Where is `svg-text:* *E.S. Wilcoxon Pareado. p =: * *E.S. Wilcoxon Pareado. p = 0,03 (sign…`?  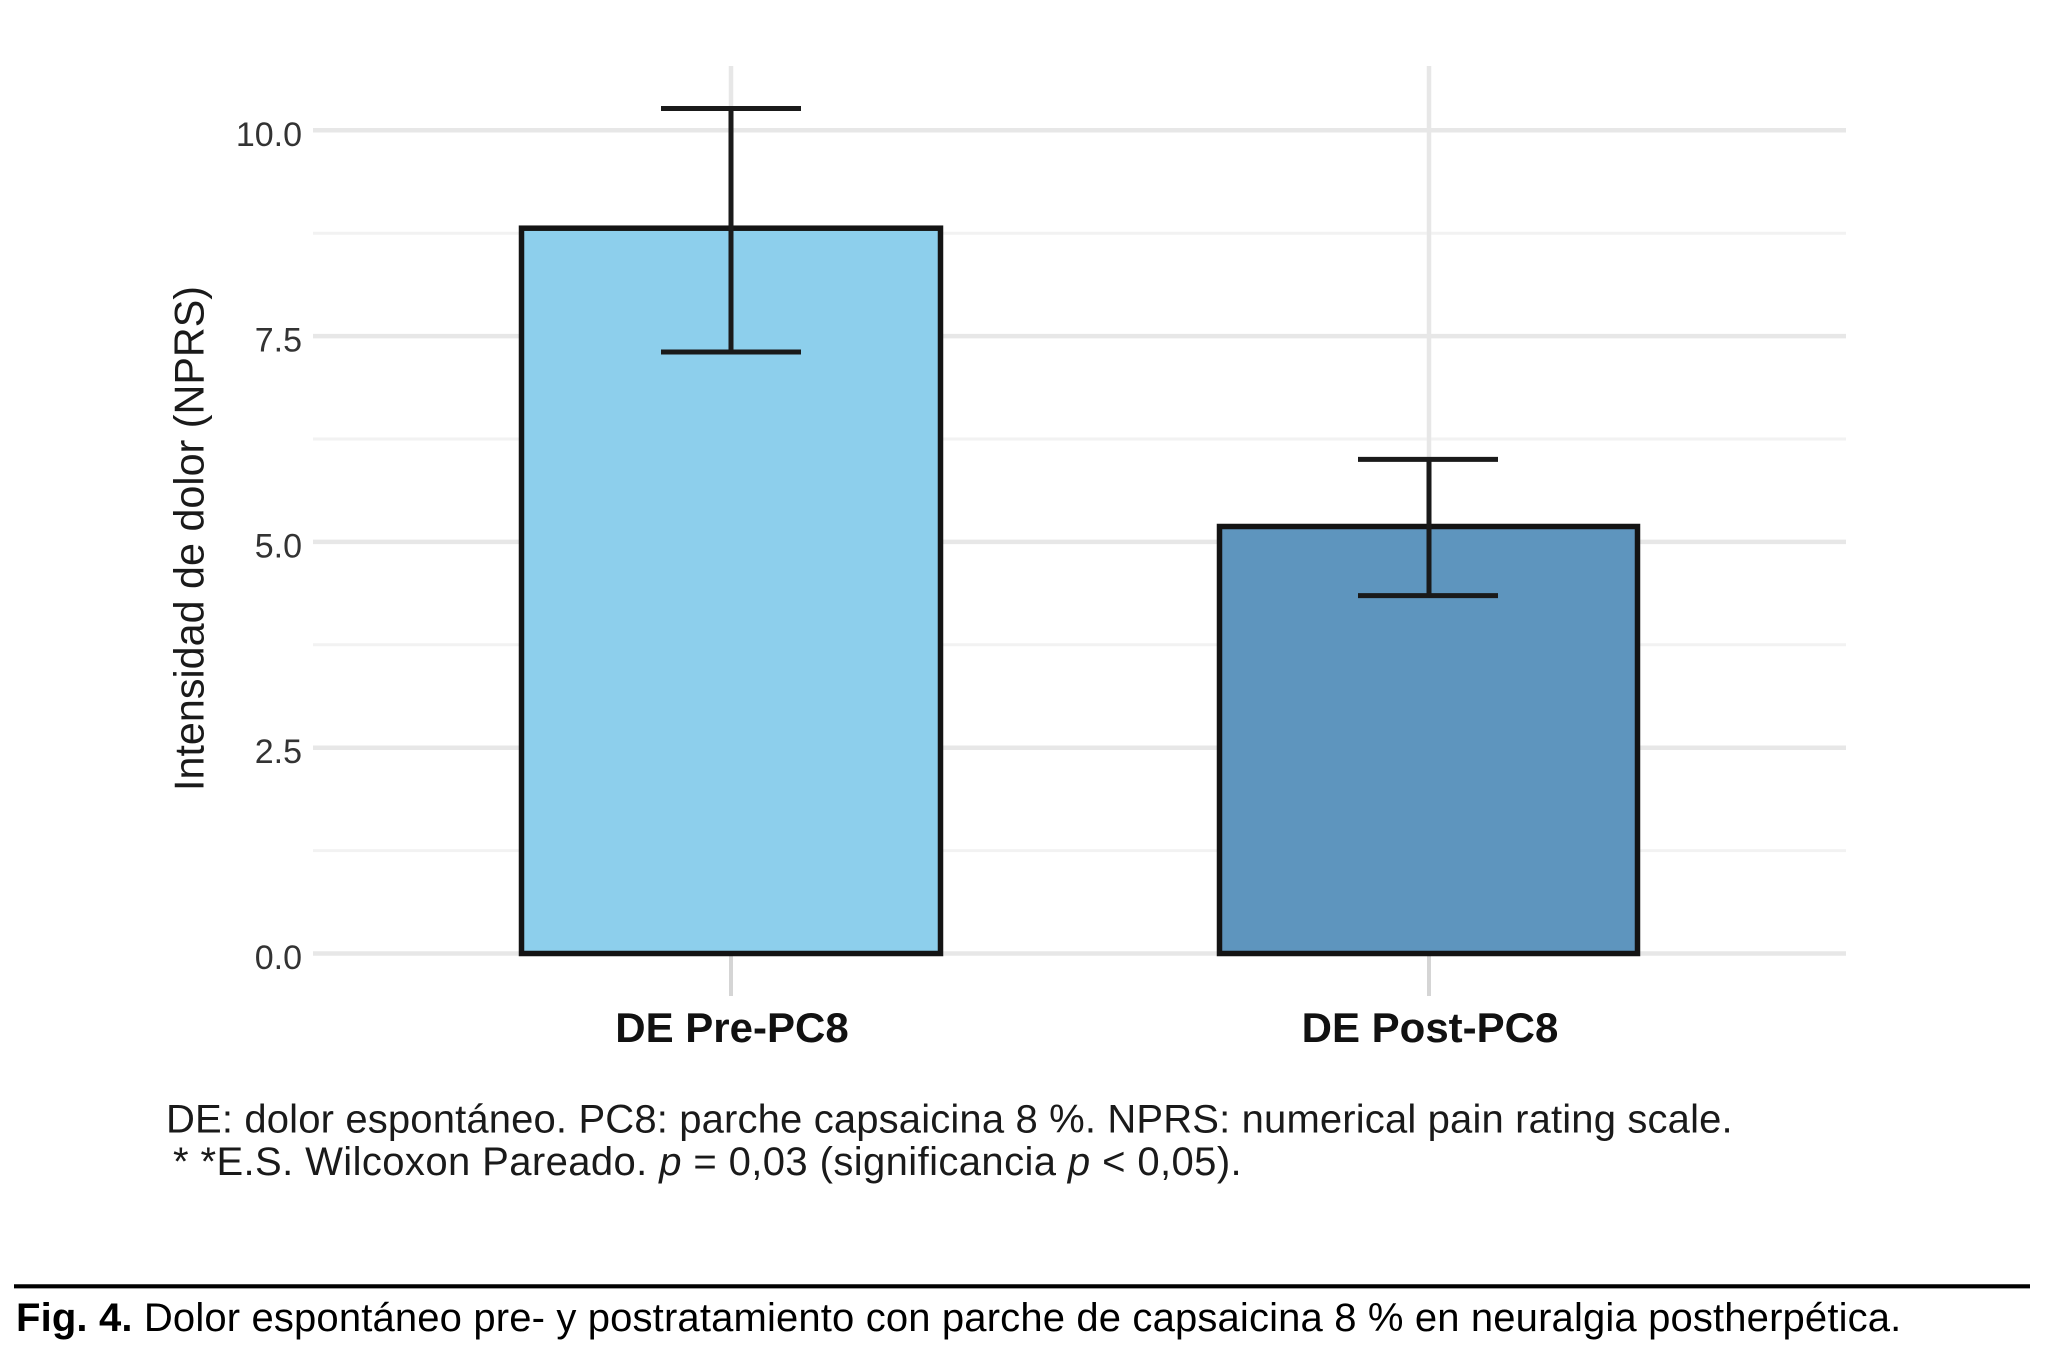
svg-text:* *E.S. Wilcoxon Pareado. p =: * *E.S. Wilcoxon Pareado. p = 0,03 (sign… is located at coordinates (707, 1162).